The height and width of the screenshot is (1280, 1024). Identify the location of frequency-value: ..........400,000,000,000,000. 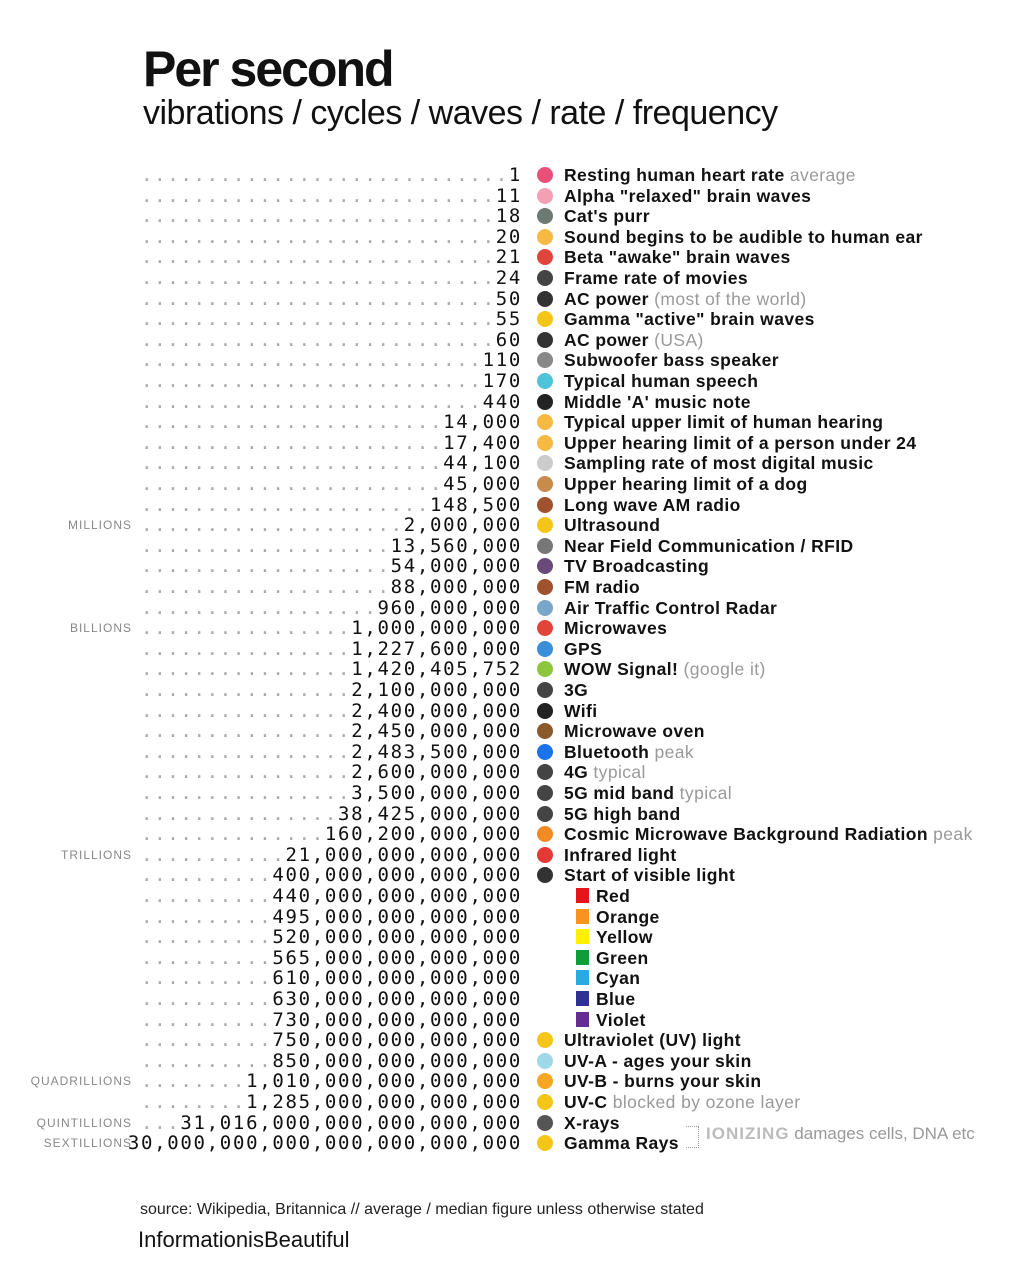
(331, 875).